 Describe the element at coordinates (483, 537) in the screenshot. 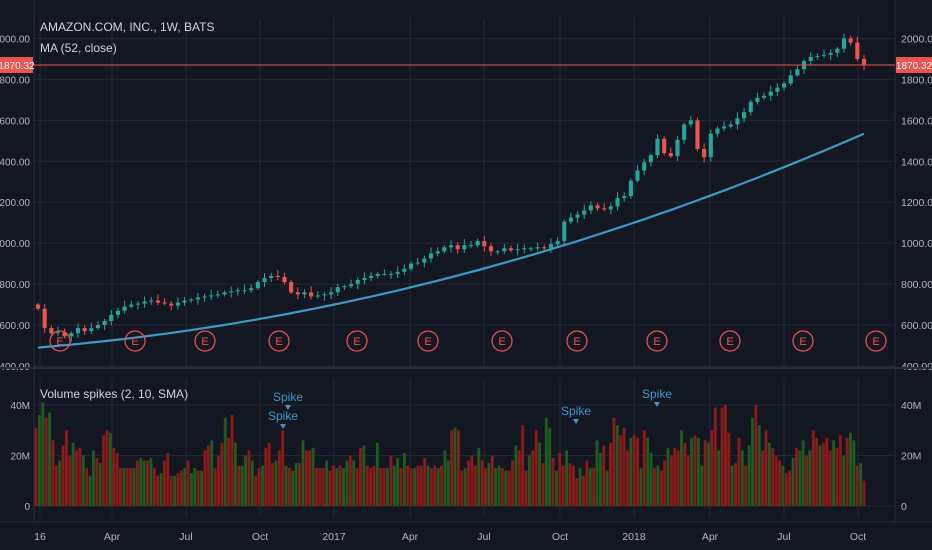

I see `time-tick-label: Jul` at that location.